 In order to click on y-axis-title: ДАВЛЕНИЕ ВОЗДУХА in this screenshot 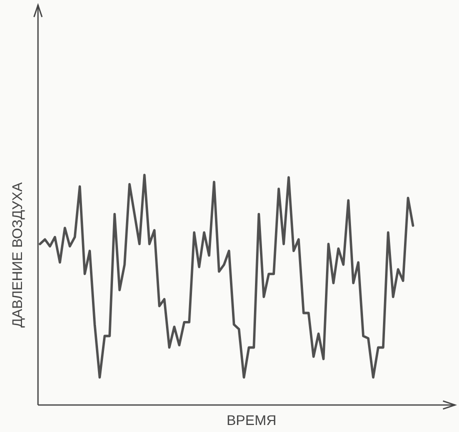, I will do `click(17, 255)`.